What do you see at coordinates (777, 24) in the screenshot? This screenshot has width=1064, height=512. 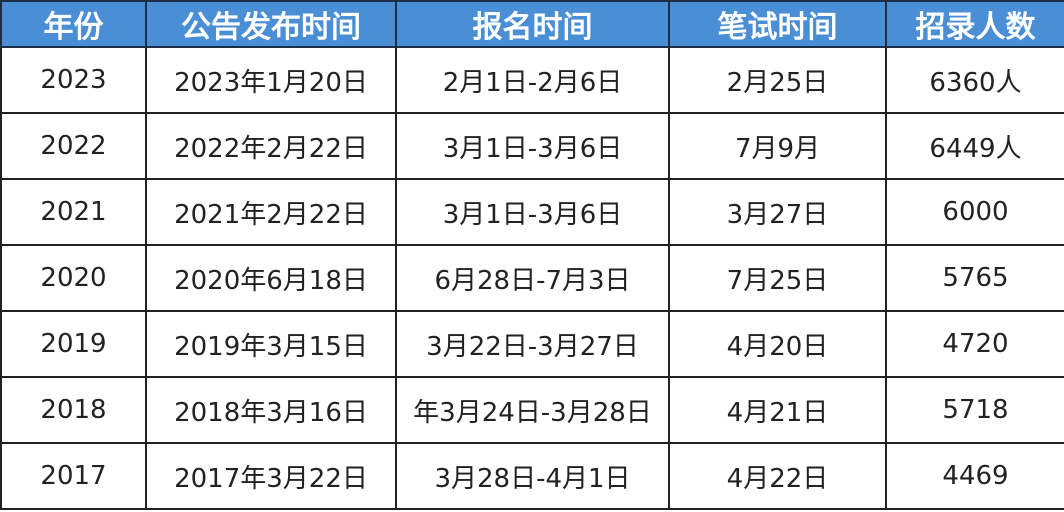 I see `header-exam-date: 笔试时间` at bounding box center [777, 24].